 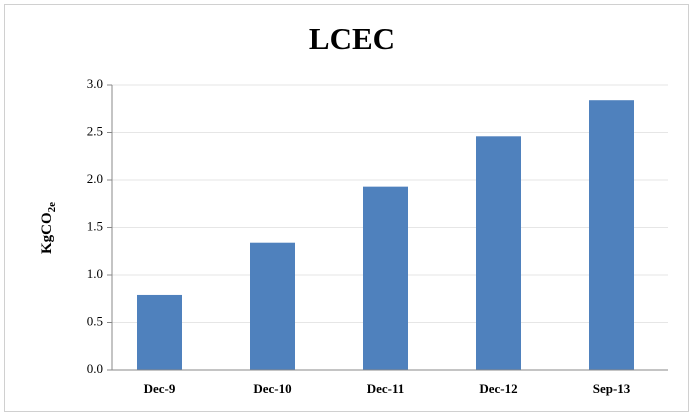 What do you see at coordinates (95, 273) in the screenshot?
I see `y-tick-label: 1.0` at bounding box center [95, 273].